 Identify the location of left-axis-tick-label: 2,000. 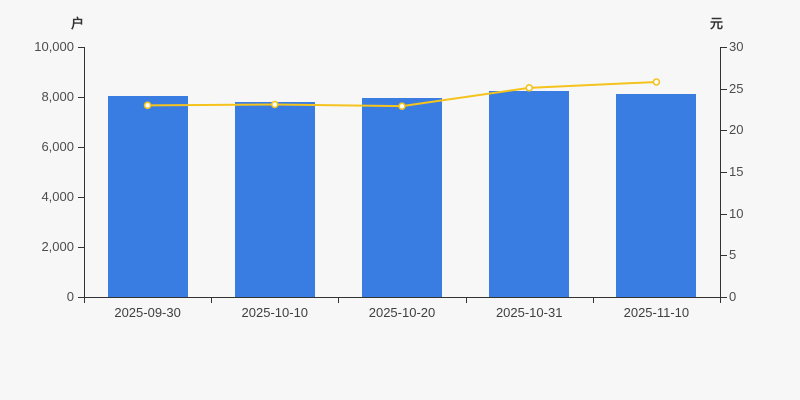
(57, 246).